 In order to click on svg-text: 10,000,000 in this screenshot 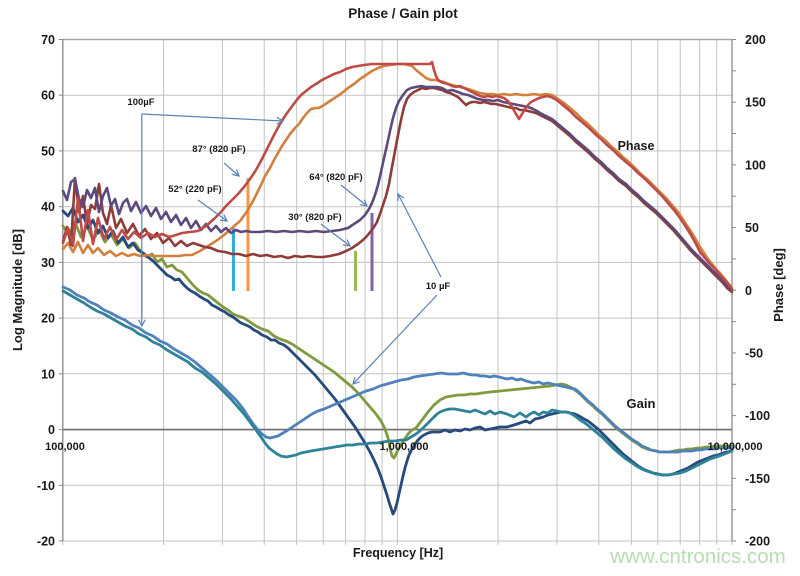, I will do `click(734, 447)`.